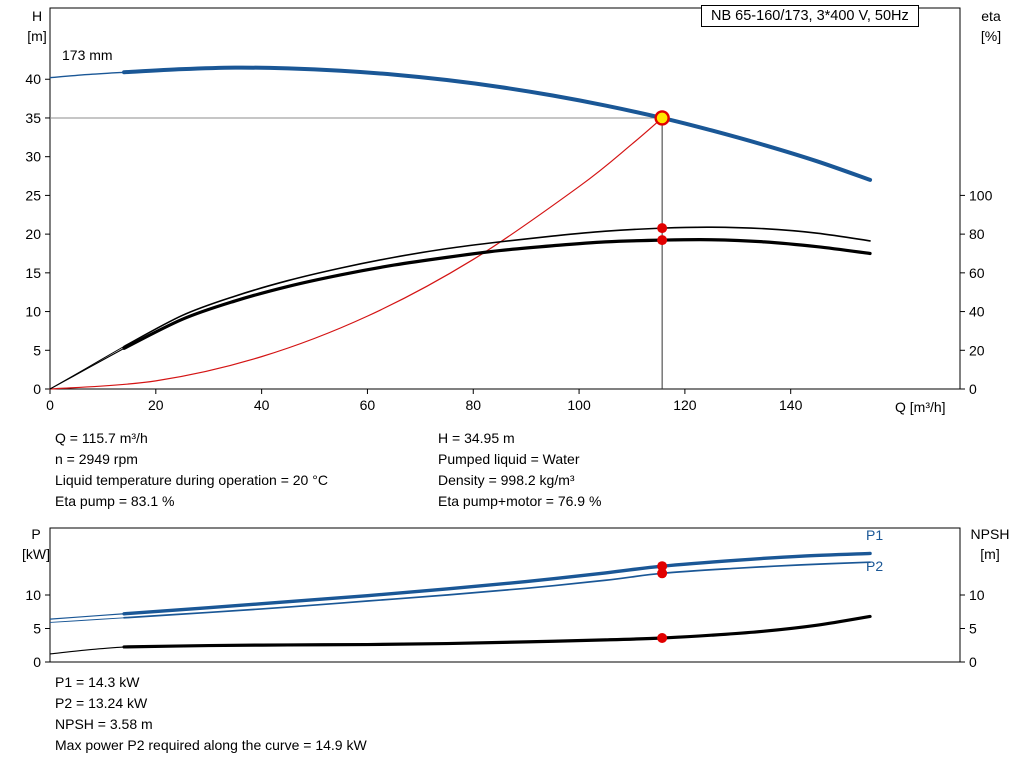 The image size is (1024, 781). I want to click on head-axis-title: H [m], so click(37, 26).